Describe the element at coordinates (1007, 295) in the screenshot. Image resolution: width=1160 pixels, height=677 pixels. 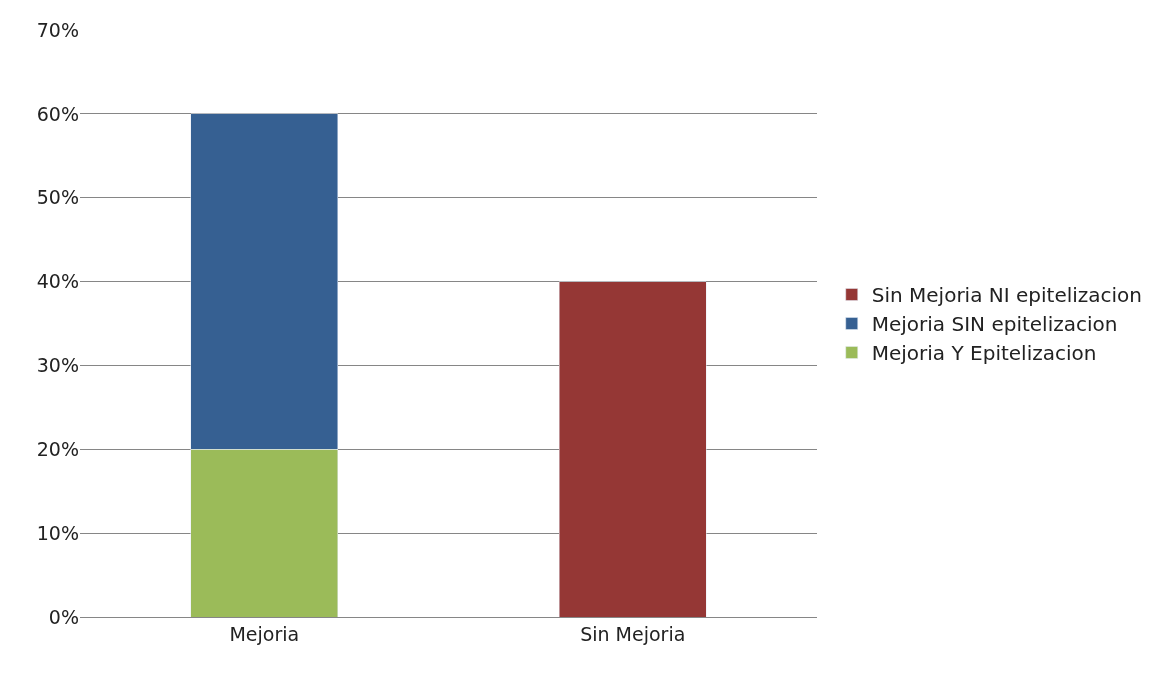
I see `legend-label: Sin Mejoria NI epitelizacion` at that location.